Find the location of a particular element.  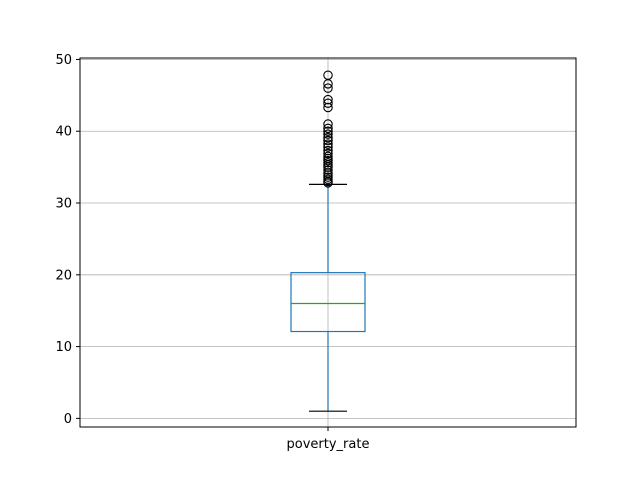

x-axis-ticks: poverty_rate is located at coordinates (328, 439).